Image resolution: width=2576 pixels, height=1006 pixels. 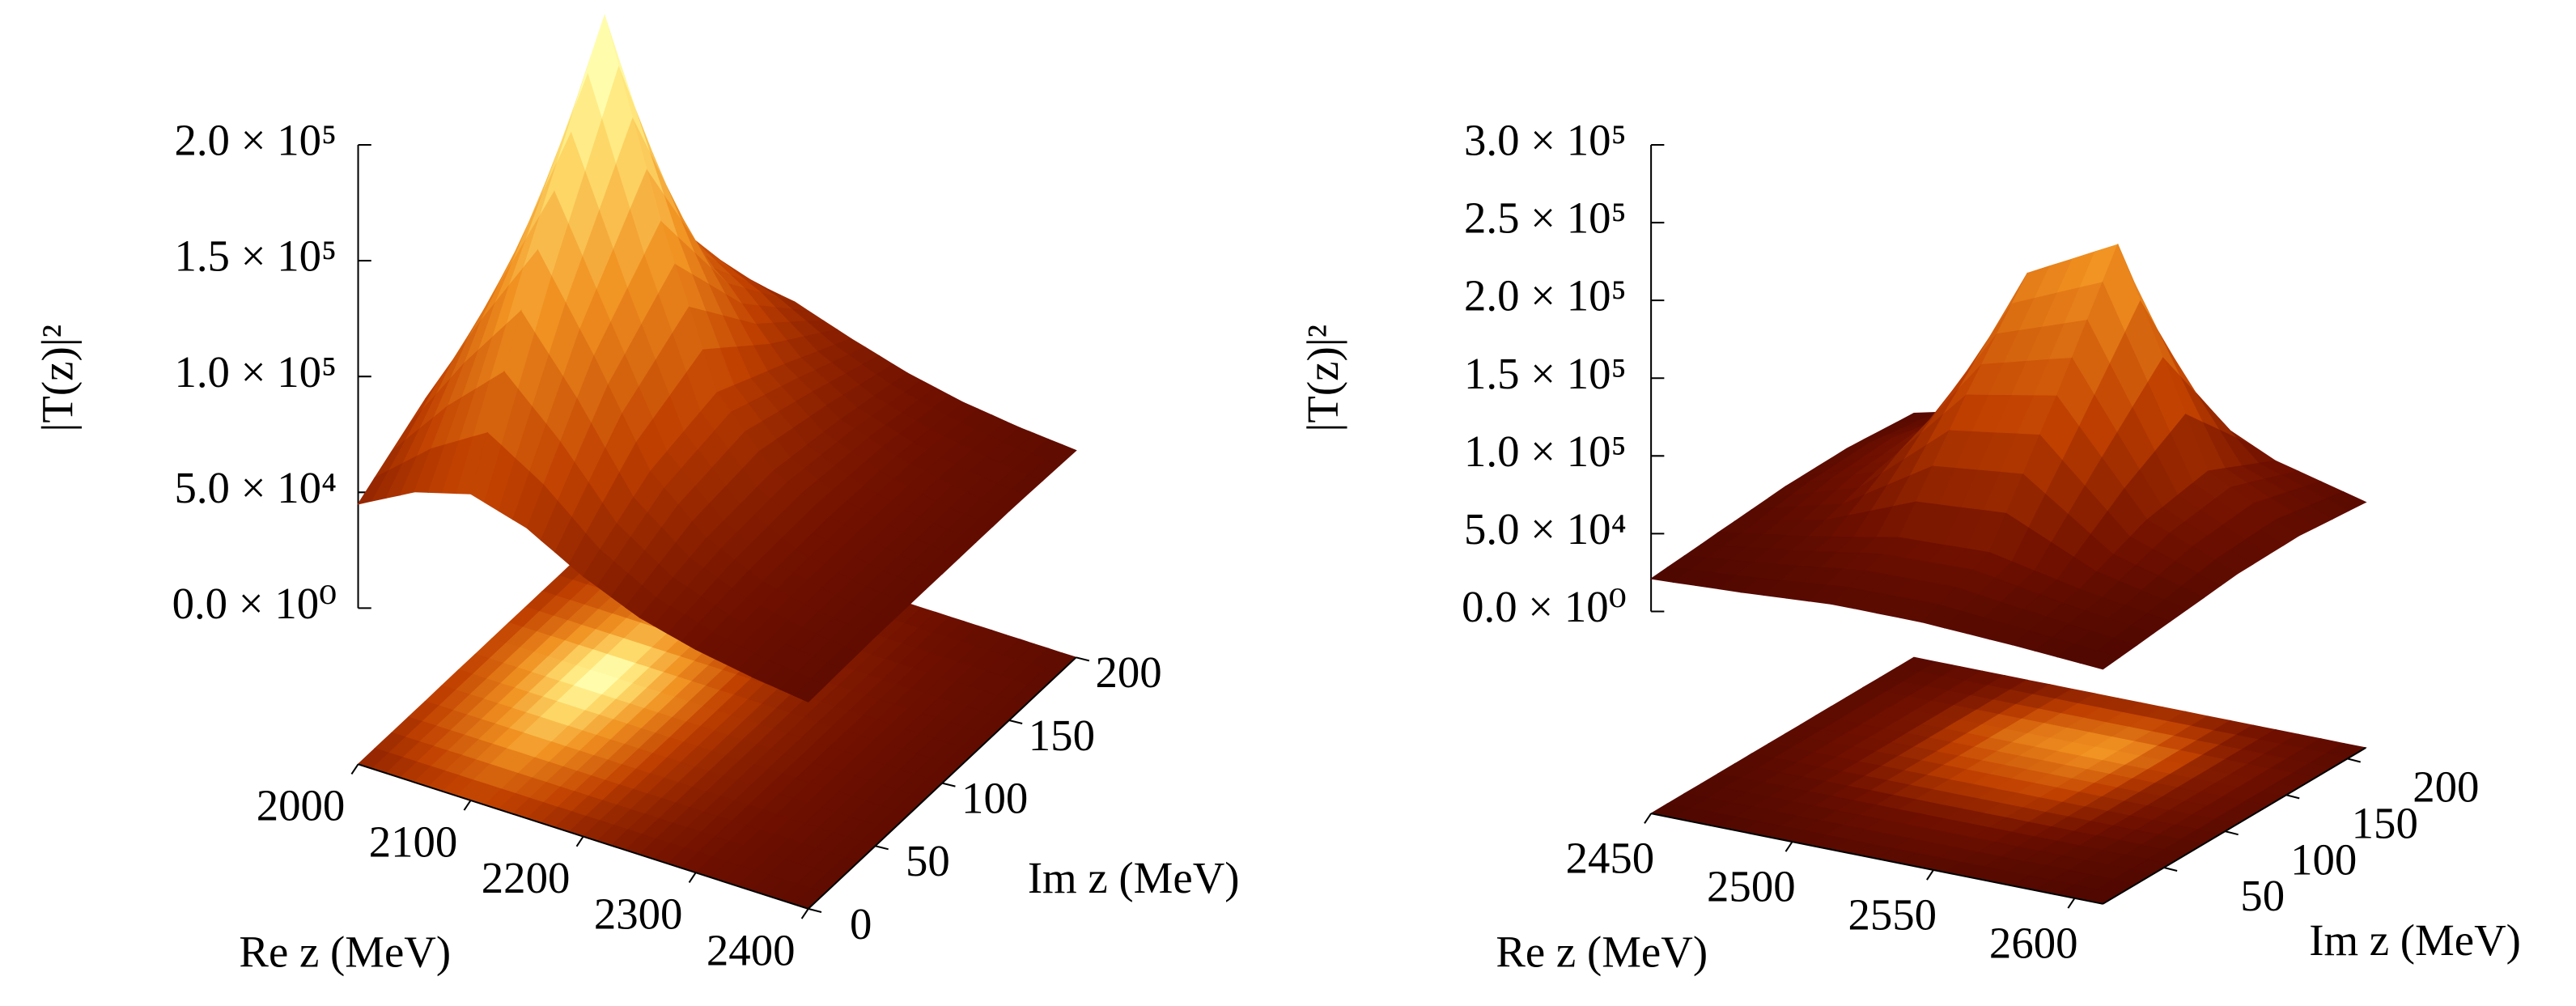 What do you see at coordinates (1876, 859) in the screenshot?
I see `x-axis` at bounding box center [1876, 859].